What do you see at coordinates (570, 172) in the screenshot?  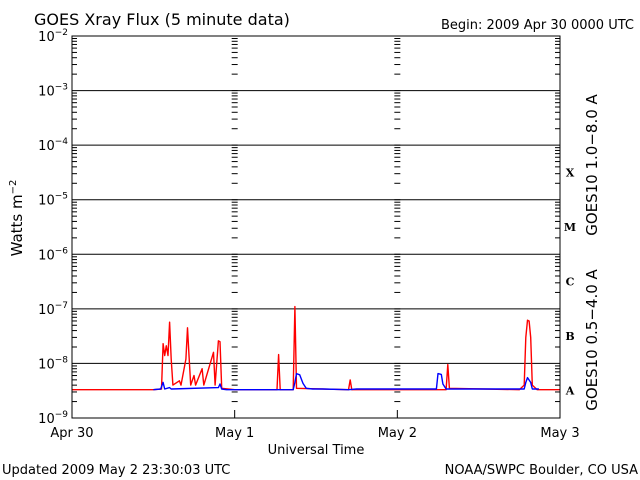 I see `flare-class-label: X` at bounding box center [570, 172].